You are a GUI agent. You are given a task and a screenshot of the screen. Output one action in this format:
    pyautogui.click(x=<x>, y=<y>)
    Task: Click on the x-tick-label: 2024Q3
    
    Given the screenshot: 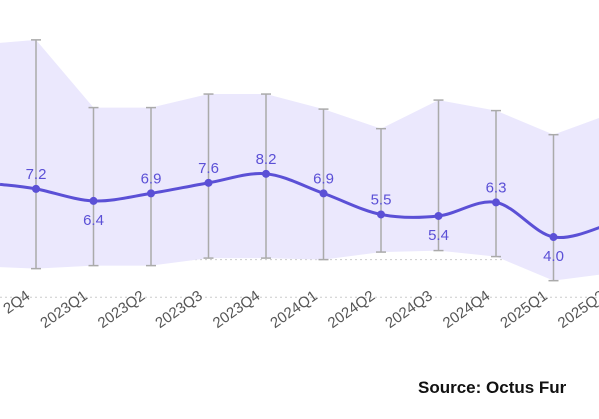 What is the action you would take?
    pyautogui.click(x=408, y=309)
    